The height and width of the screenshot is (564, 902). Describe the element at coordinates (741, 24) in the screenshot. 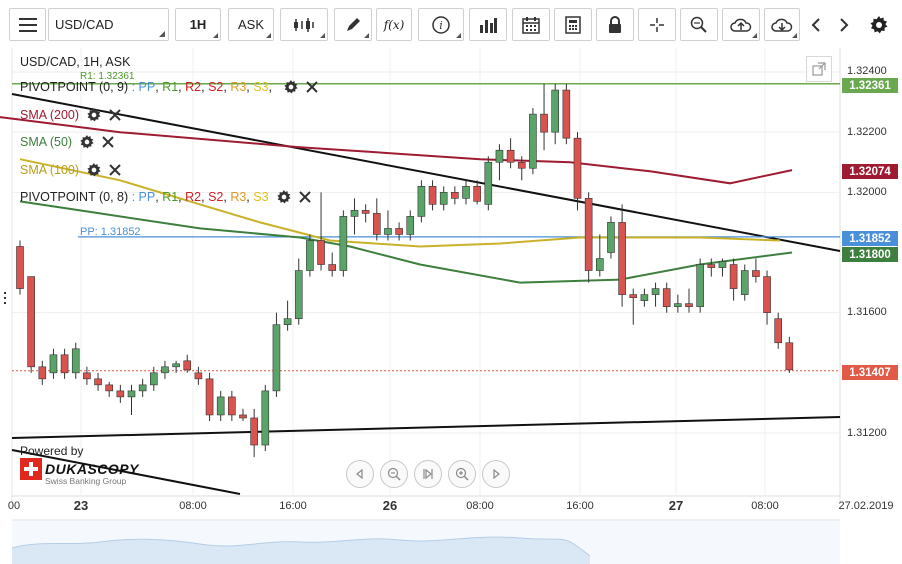

I see `upload-icon` at that location.